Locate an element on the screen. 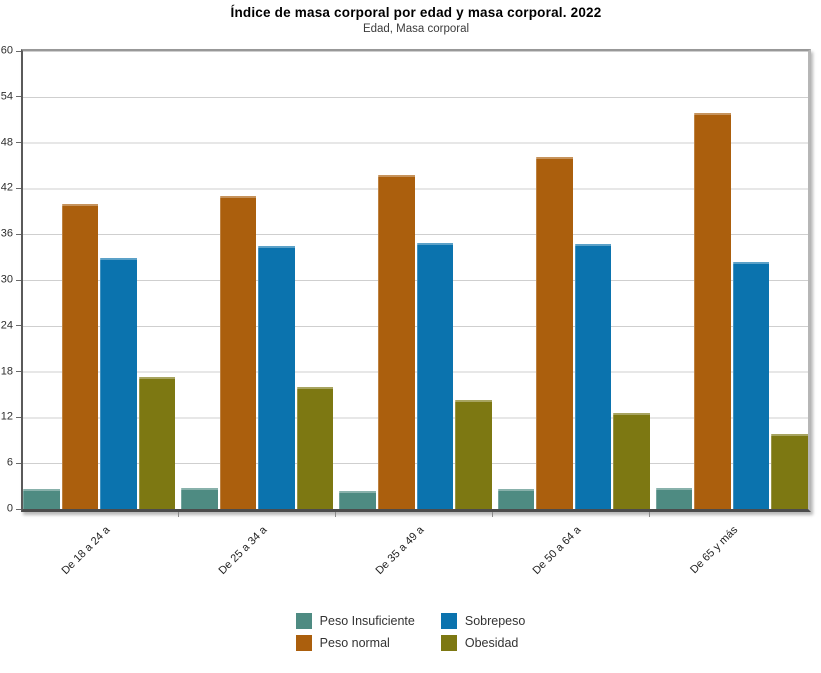 Image resolution: width=821 pixels, height=673 pixels. legend-label: Obesidad is located at coordinates (491, 643).